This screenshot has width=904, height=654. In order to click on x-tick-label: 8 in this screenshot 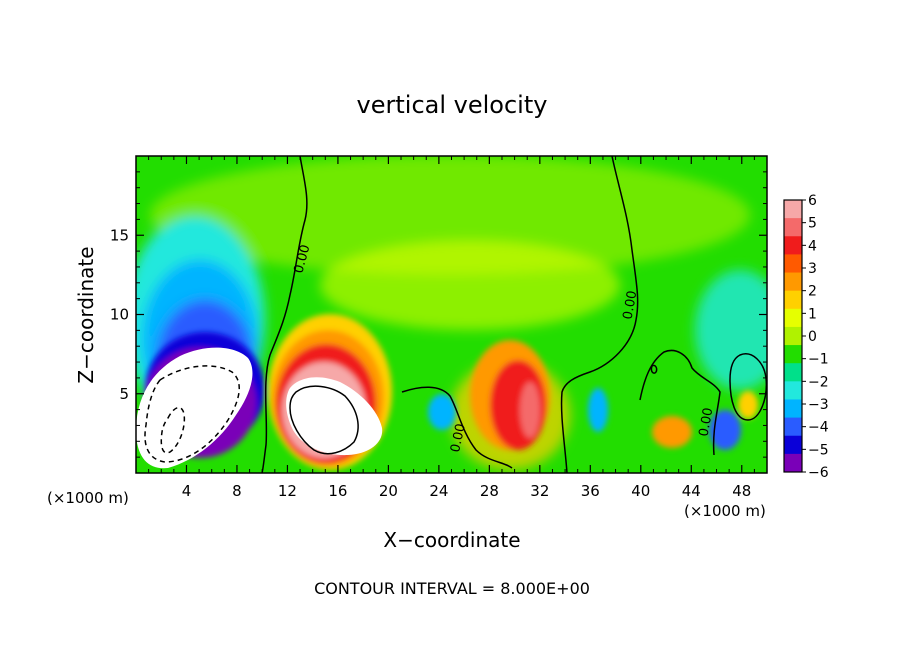, I will do `click(237, 491)`.